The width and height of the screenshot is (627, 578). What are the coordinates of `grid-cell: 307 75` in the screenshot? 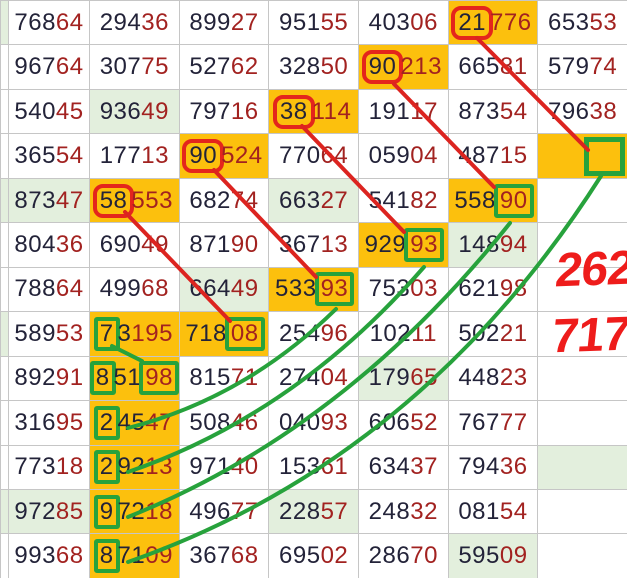 It's located at (135, 67).